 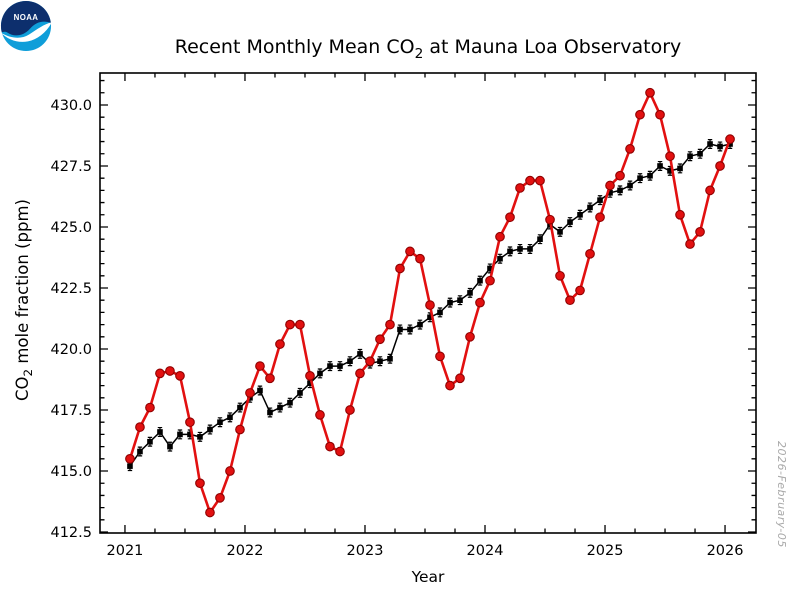 I want to click on x-tick-label: 2025, so click(x=605, y=551).